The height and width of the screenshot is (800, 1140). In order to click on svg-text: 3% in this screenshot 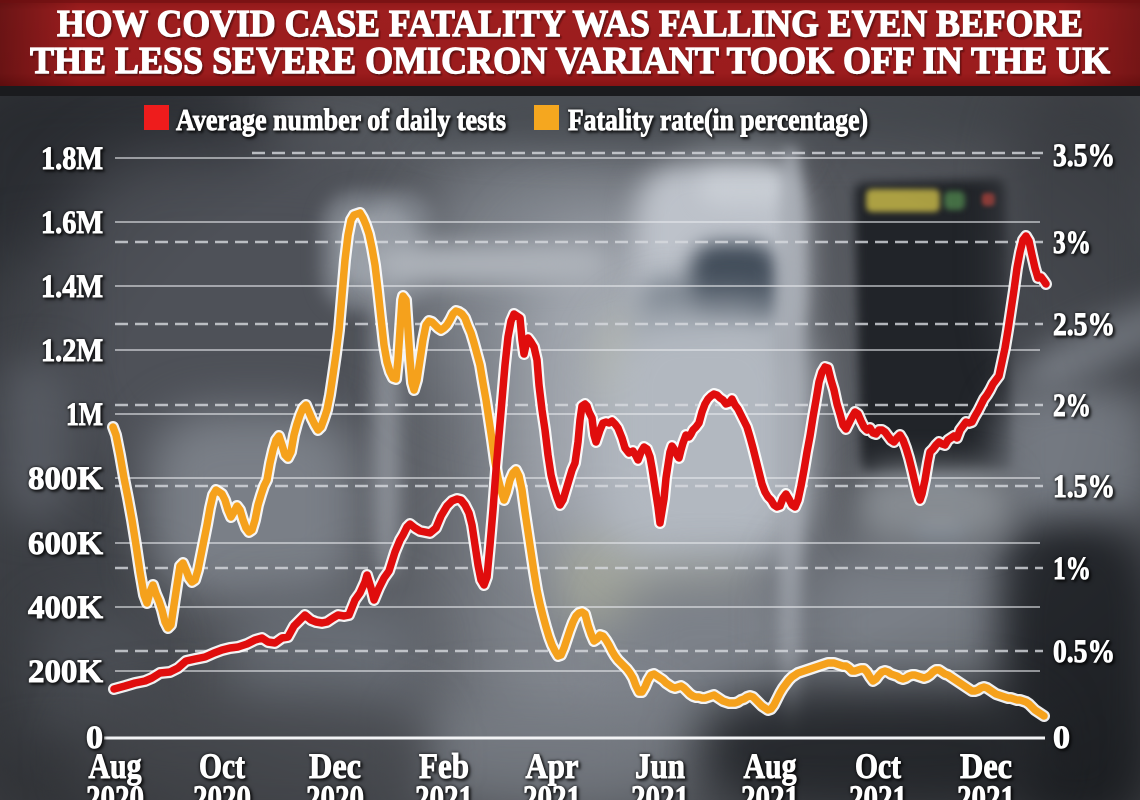, I will do `click(1072, 243)`.